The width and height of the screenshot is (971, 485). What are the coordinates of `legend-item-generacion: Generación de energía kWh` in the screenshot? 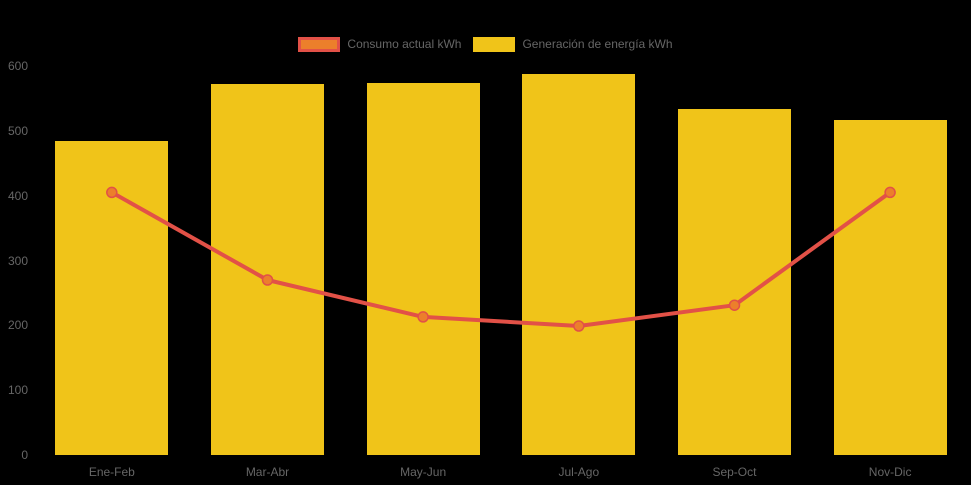 It's located at (573, 44).